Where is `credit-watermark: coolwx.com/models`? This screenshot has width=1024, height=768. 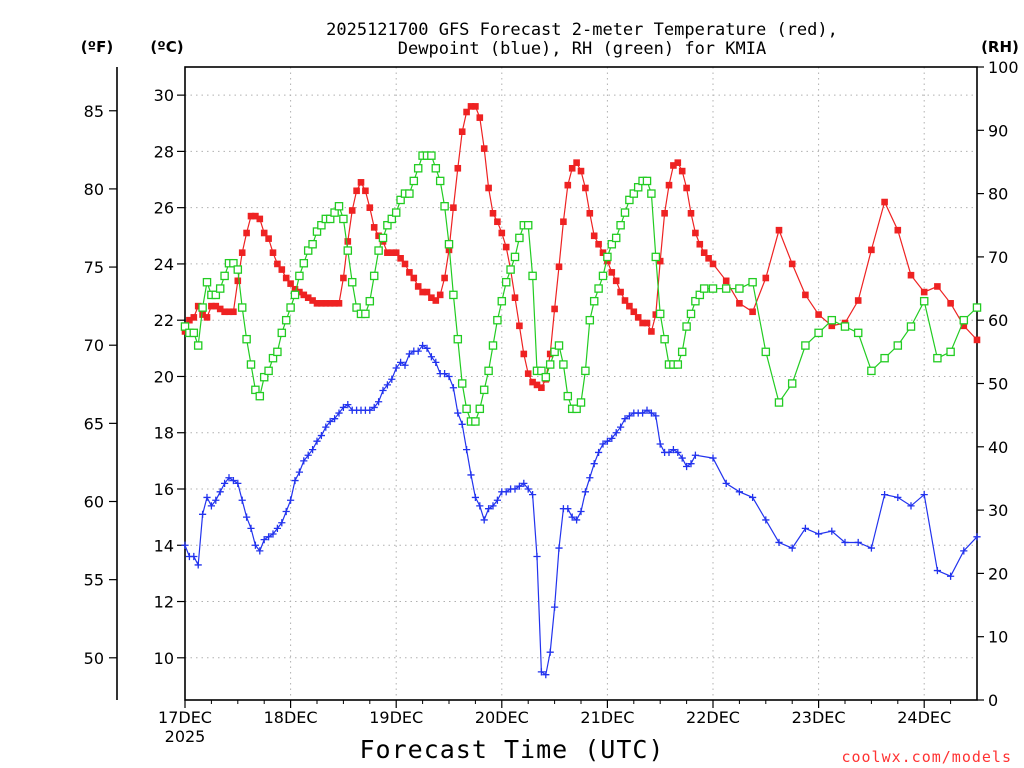
credit-watermark: coolwx.com/models is located at coordinates (926, 757).